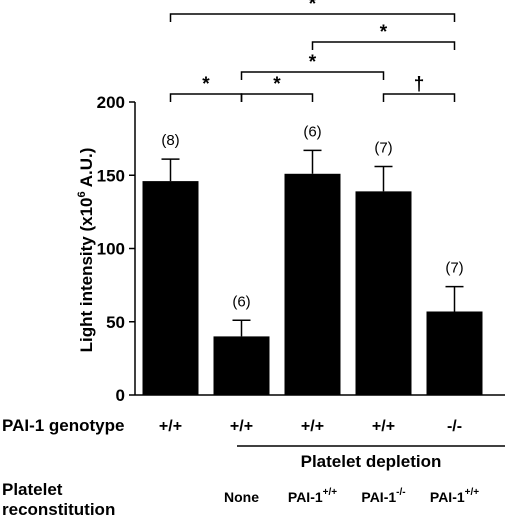 Image resolution: width=520 pixels, height=520 pixels. I want to click on reconstitution-base: None, so click(241, 497).